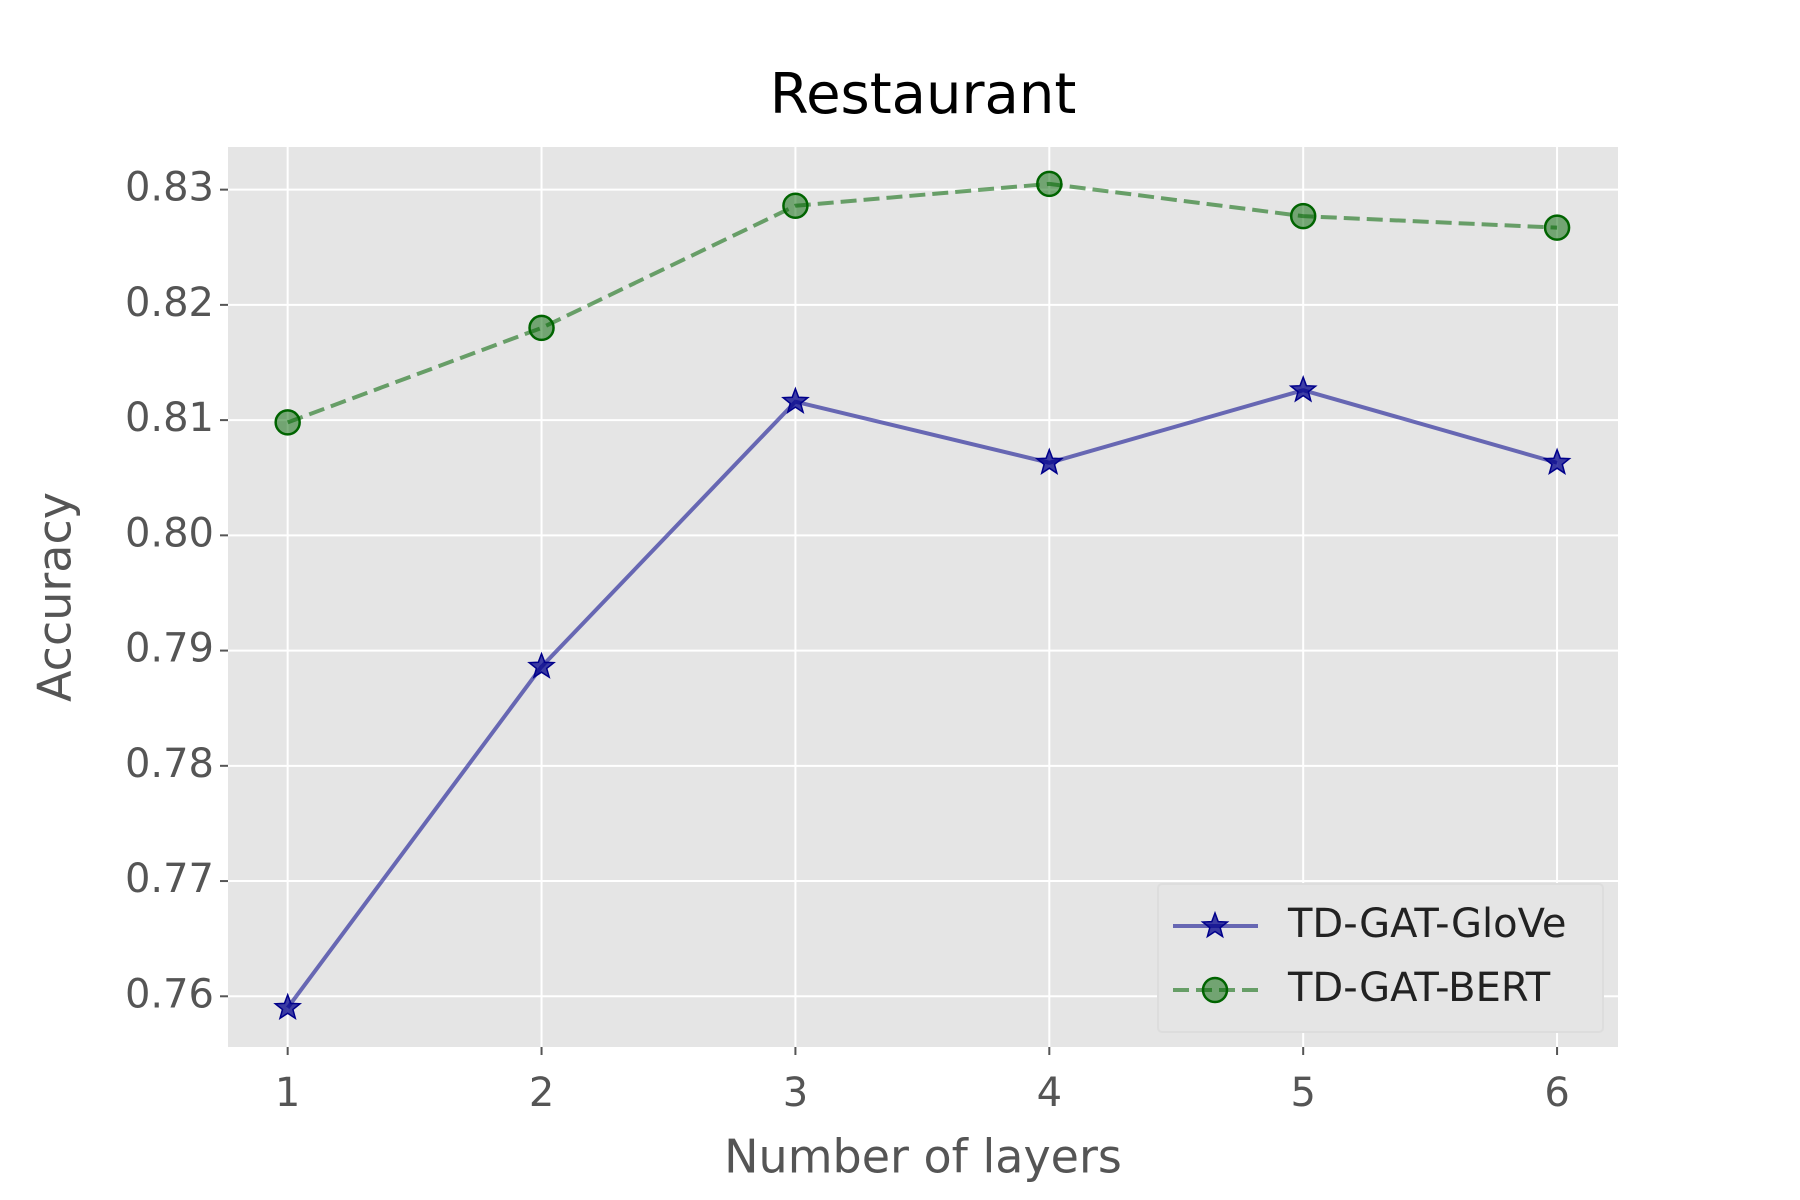  Describe the element at coordinates (169, 764) in the screenshot. I see `y-tick-label: 0.78` at that location.